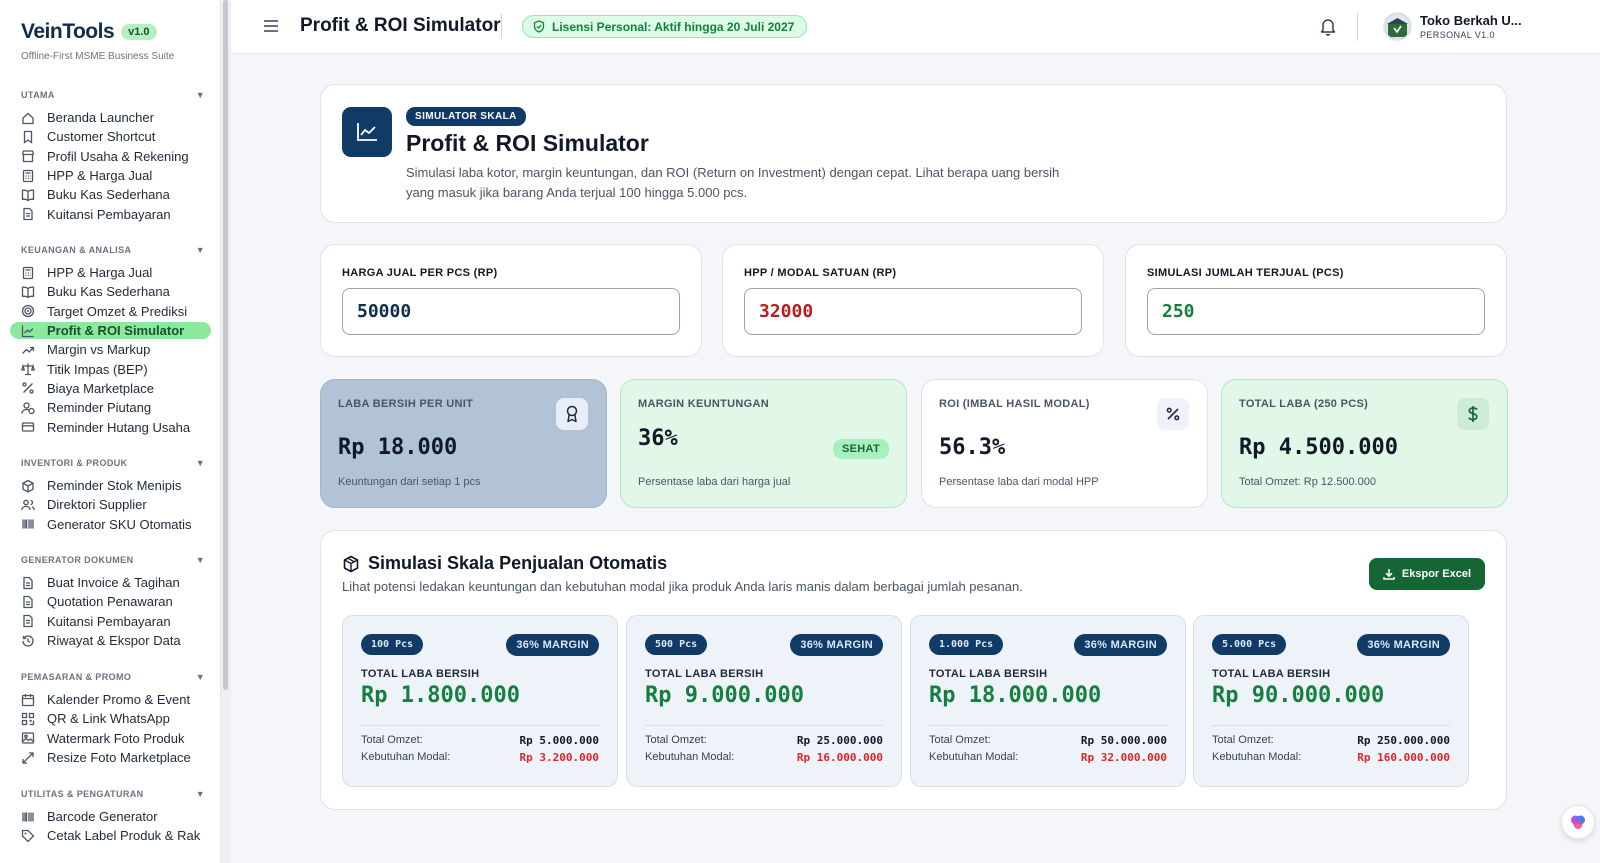 Image resolution: width=1600 pixels, height=863 pixels. I want to click on scale-title: Simulasi Skala Penjualan Otomatis, so click(518, 563).